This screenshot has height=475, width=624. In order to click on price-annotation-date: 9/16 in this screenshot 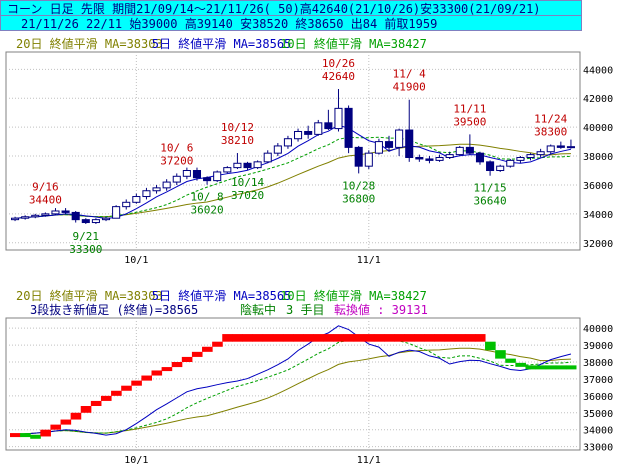, I will do `click(45, 186)`.